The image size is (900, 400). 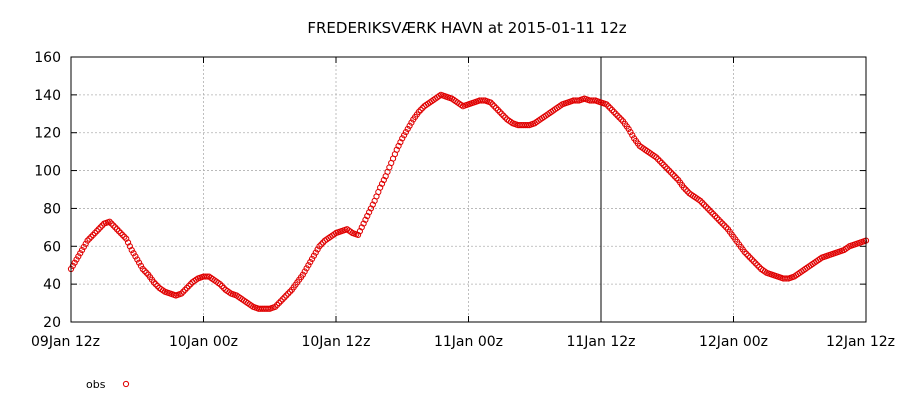 I want to click on legend: obs, so click(x=108, y=384).